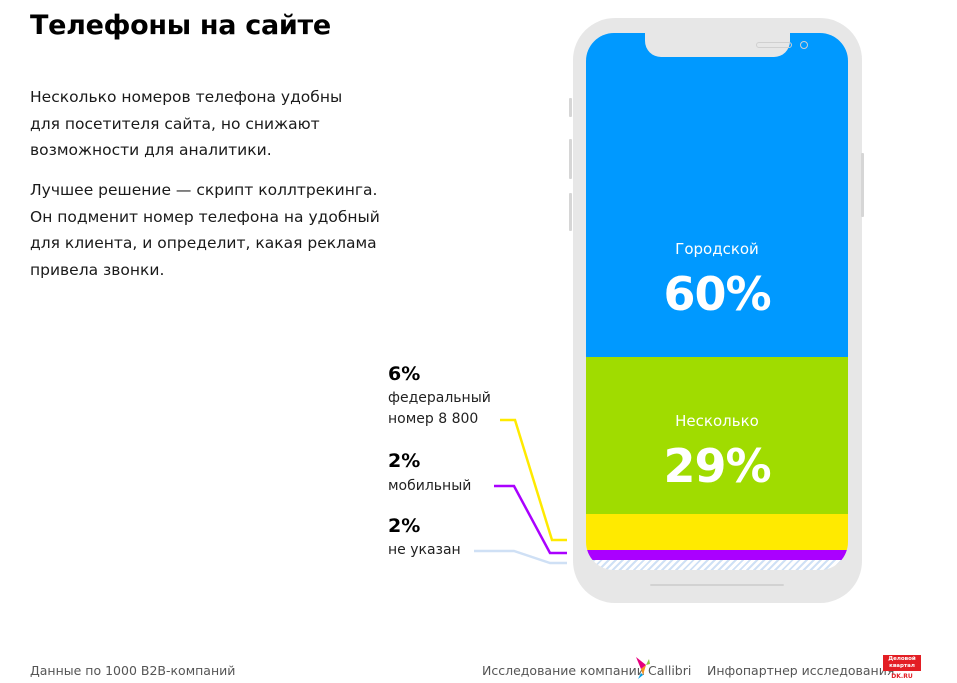  I want to click on callibri-name: Callibri, so click(670, 670).